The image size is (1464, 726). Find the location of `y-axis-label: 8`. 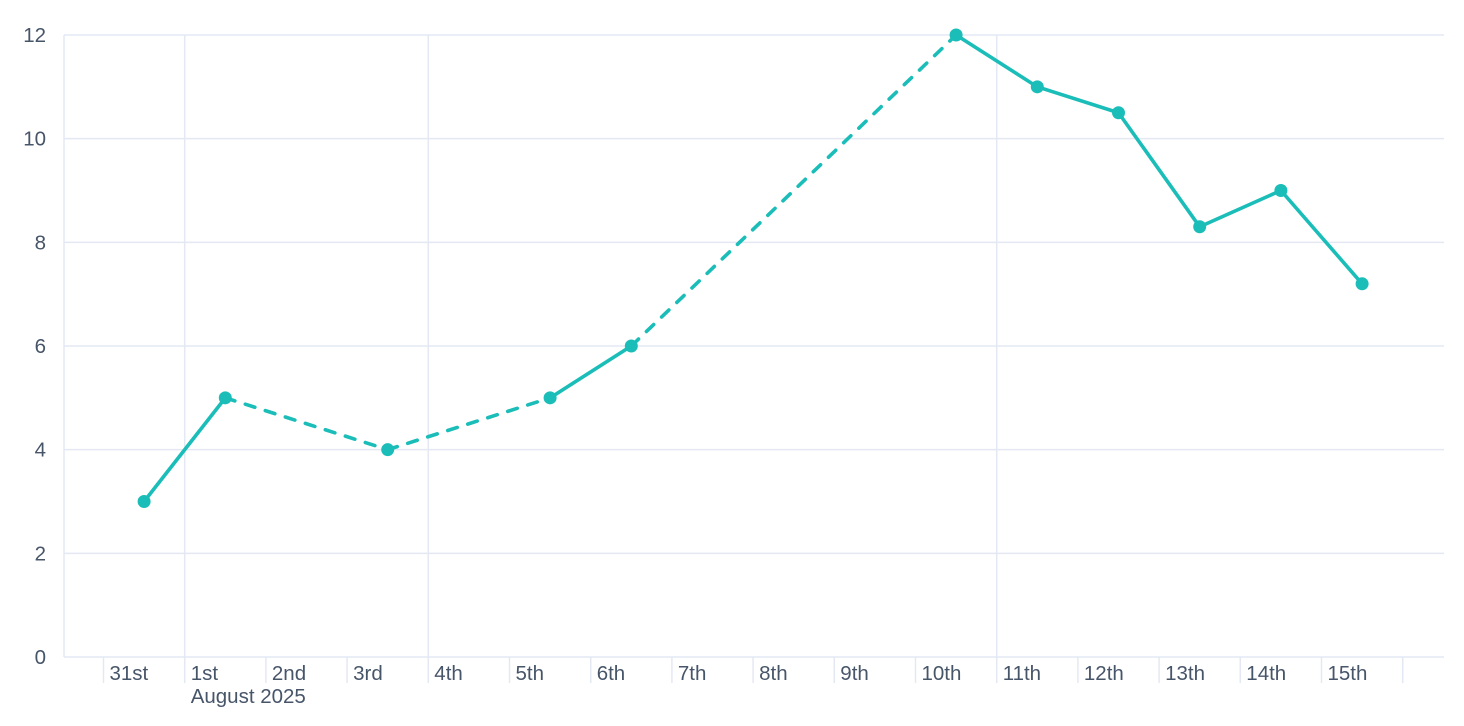

y-axis-label: 8 is located at coordinates (40, 242).